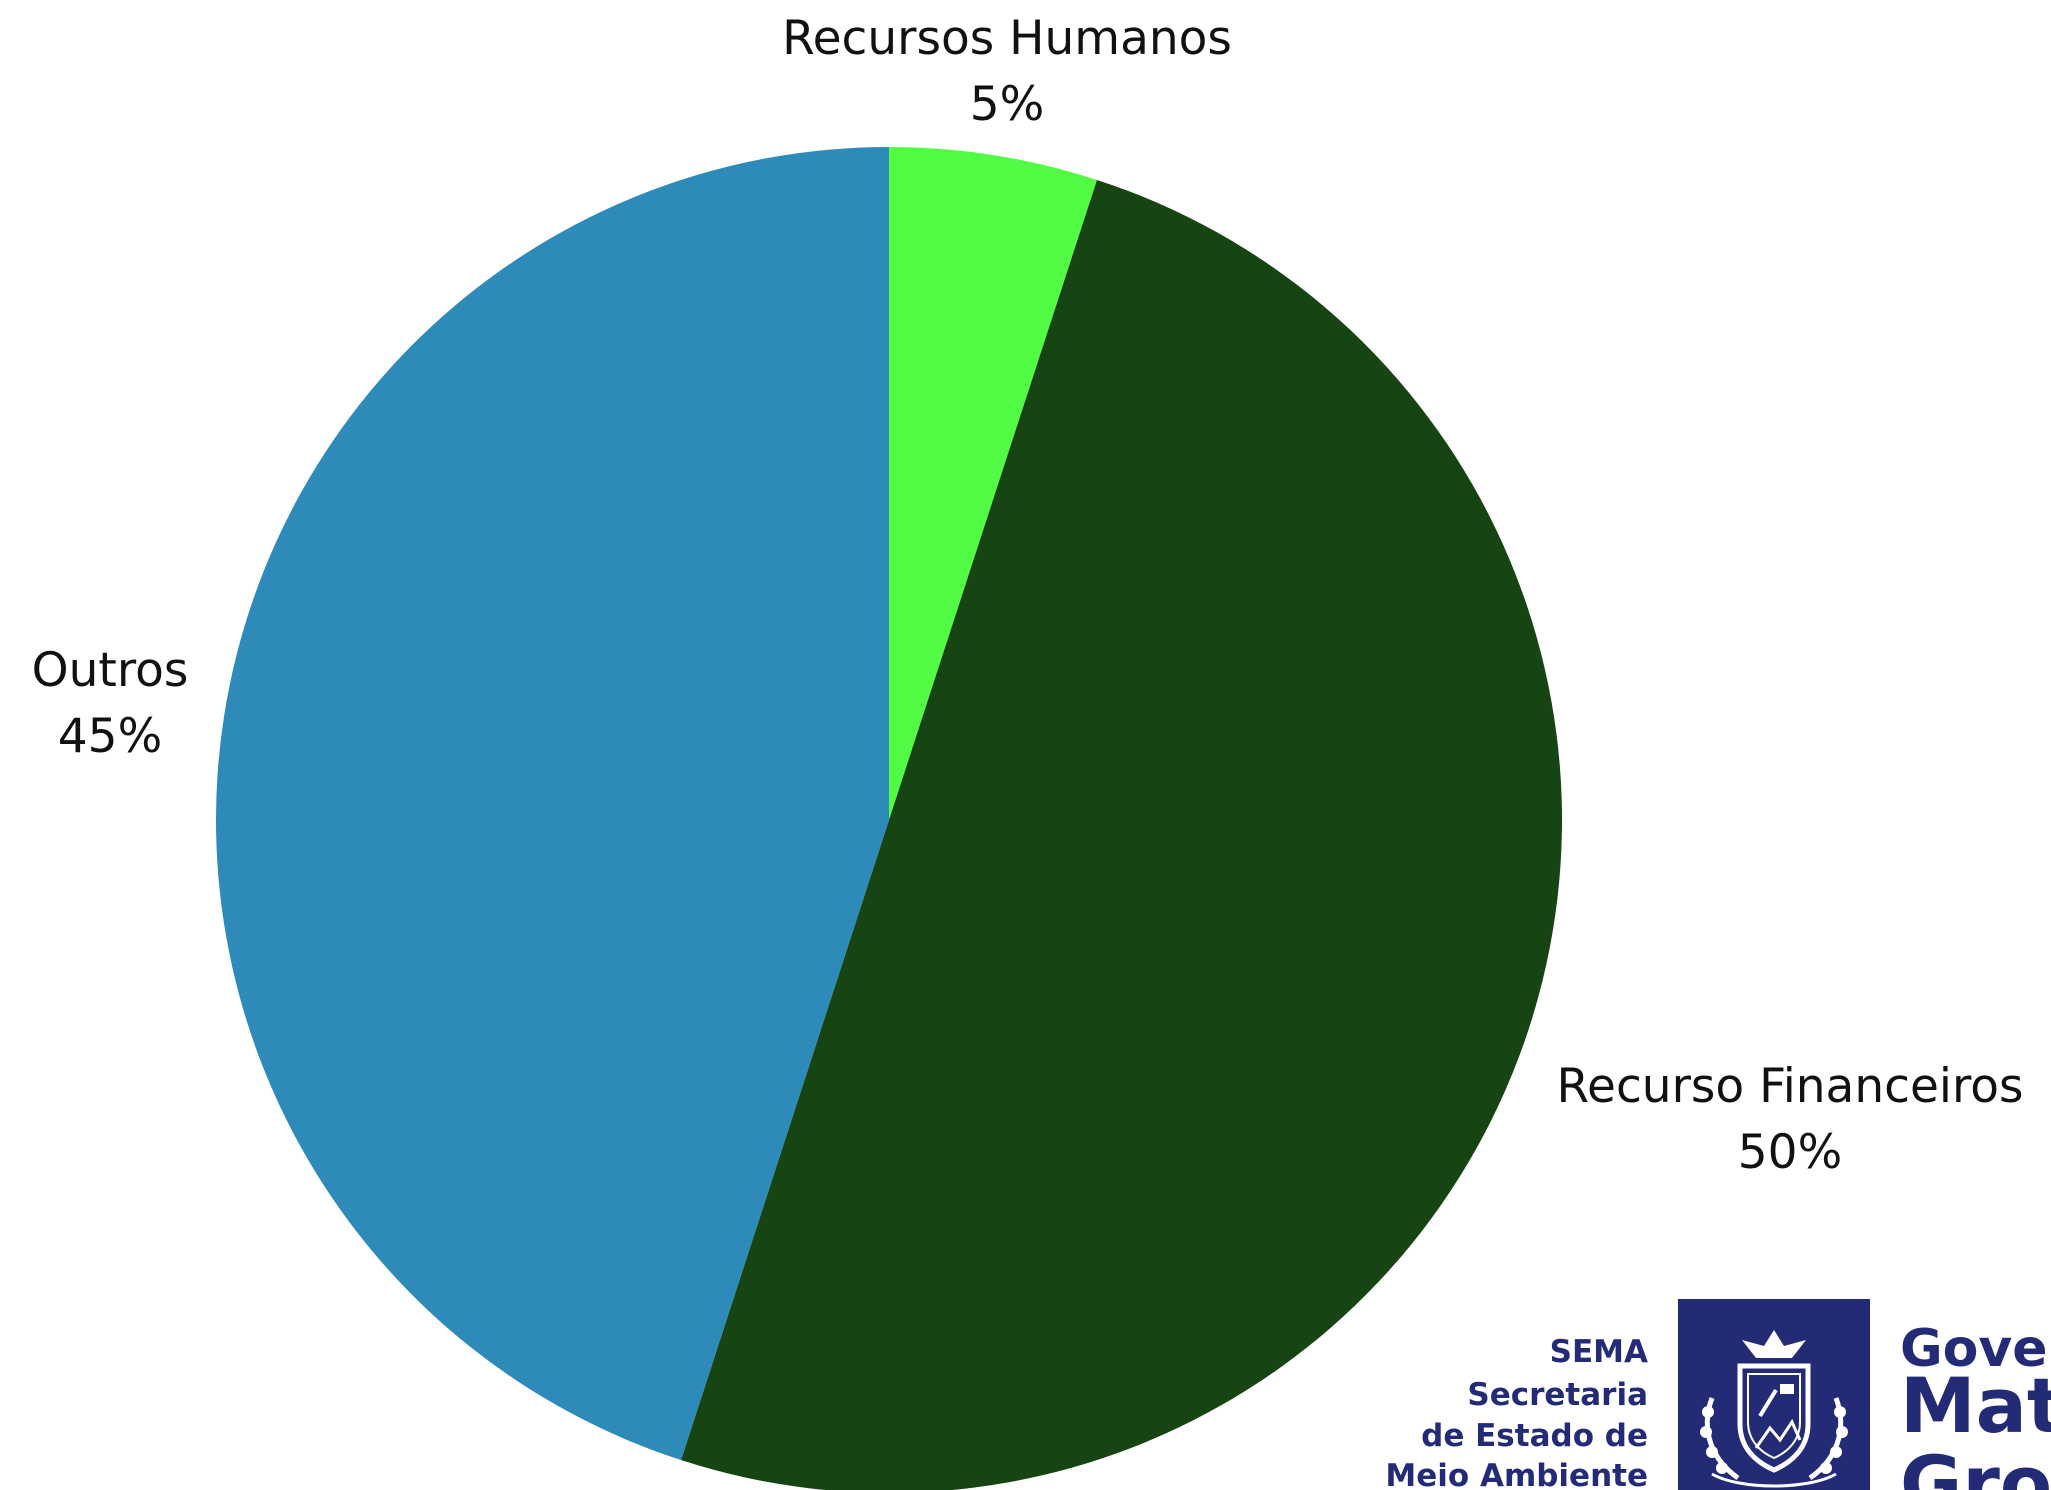 The image size is (2051, 1490). What do you see at coordinates (1975, 1464) in the screenshot?
I see `government-line-3: Grosso` at bounding box center [1975, 1464].